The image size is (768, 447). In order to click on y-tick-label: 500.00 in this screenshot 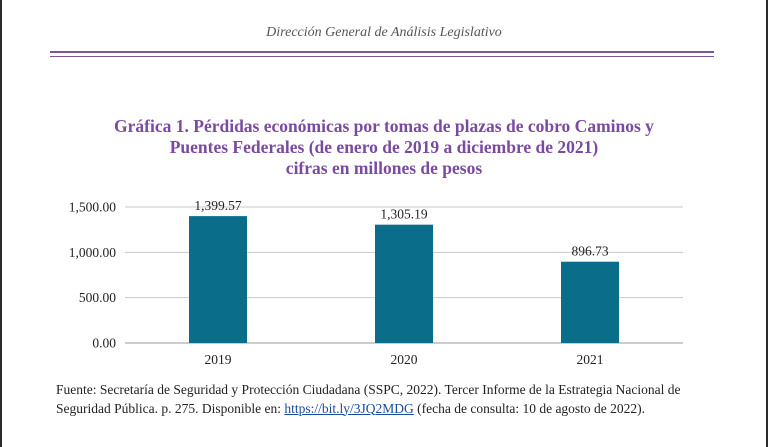, I will do `click(97, 297)`.